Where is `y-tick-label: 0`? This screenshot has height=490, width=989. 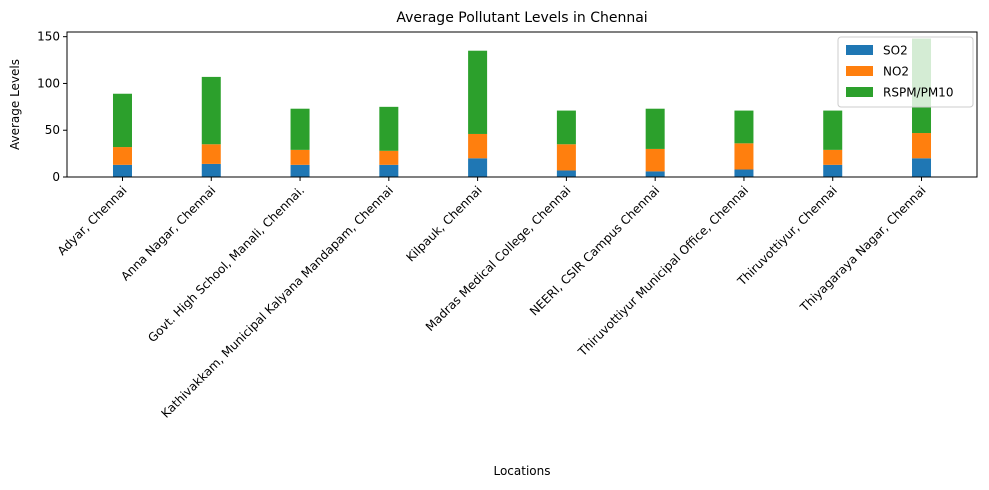
y-tick-label: 0 is located at coordinates (56, 177).